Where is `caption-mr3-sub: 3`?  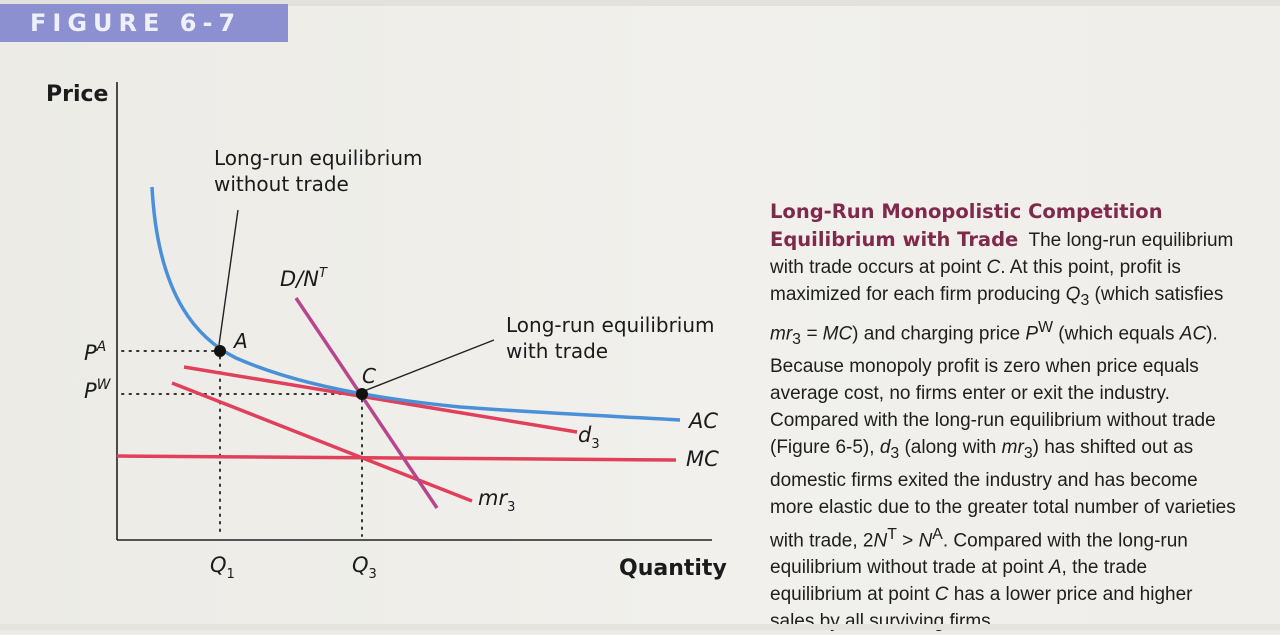
caption-mr3-sub: 3 is located at coordinates (796, 339).